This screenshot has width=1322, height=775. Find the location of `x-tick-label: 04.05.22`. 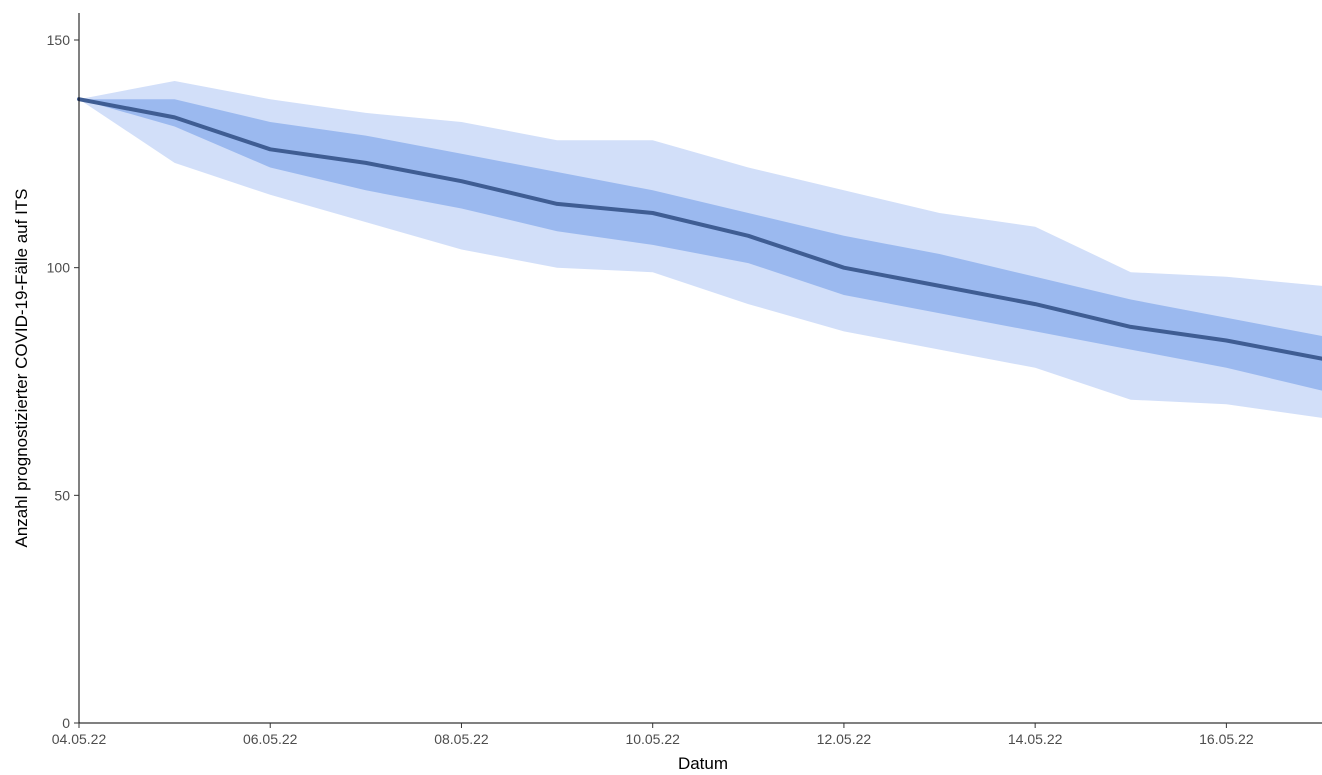

x-tick-label: 04.05.22 is located at coordinates (79, 739).